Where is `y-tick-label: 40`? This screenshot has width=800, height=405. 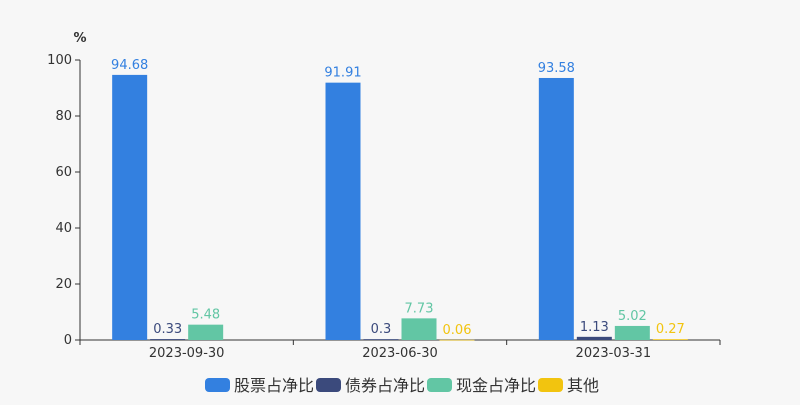
y-tick-label: 40 is located at coordinates (63, 228).